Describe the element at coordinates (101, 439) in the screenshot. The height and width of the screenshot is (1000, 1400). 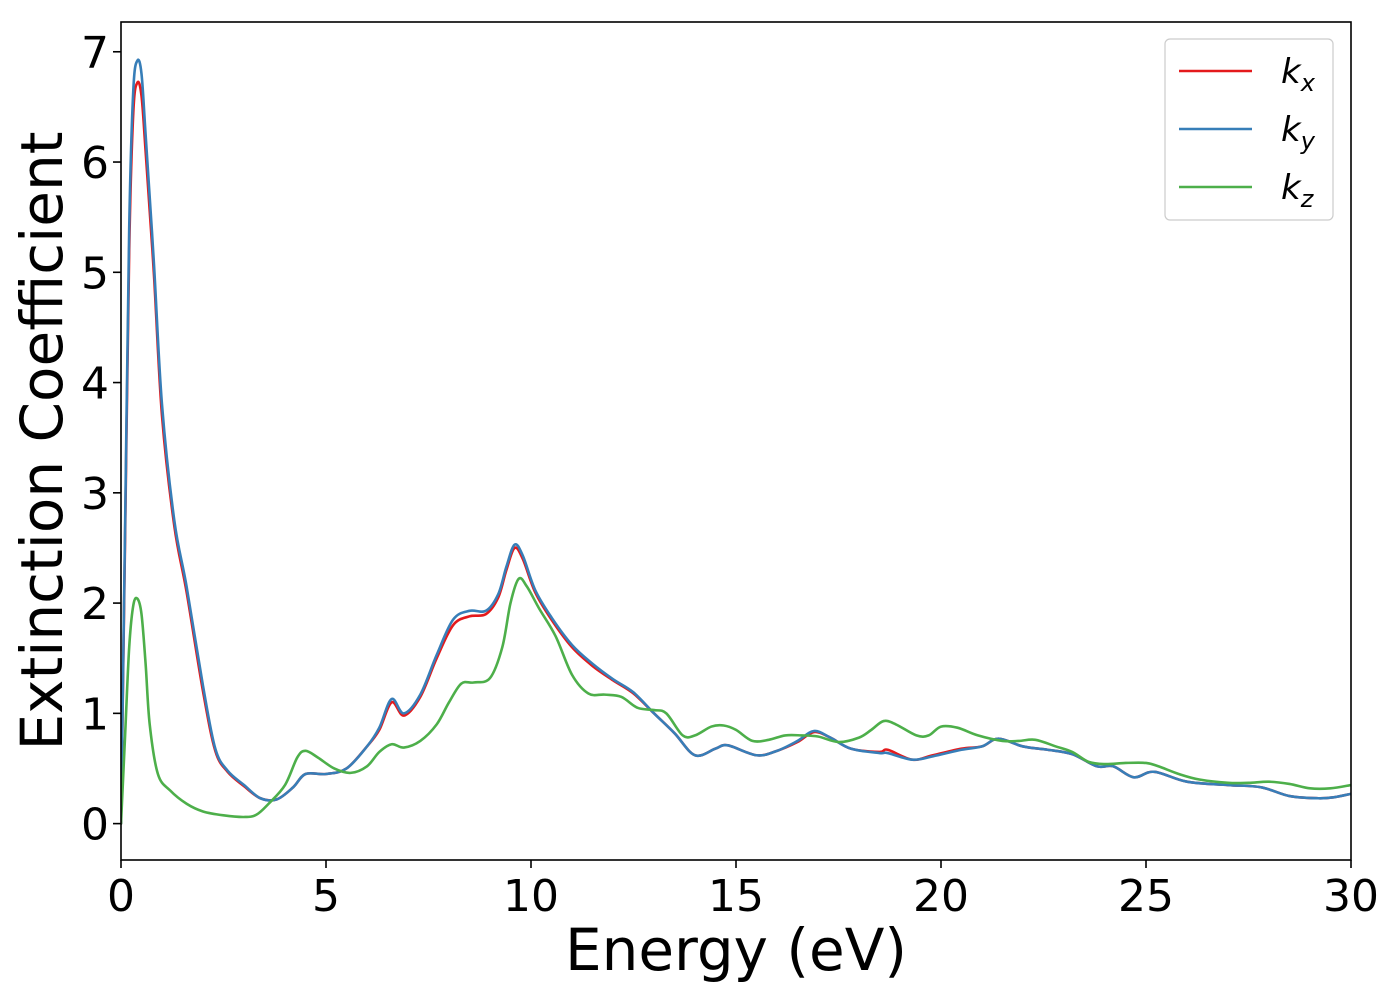
I see `y-axis: 0 1 2 3 4 5 6 7` at that location.